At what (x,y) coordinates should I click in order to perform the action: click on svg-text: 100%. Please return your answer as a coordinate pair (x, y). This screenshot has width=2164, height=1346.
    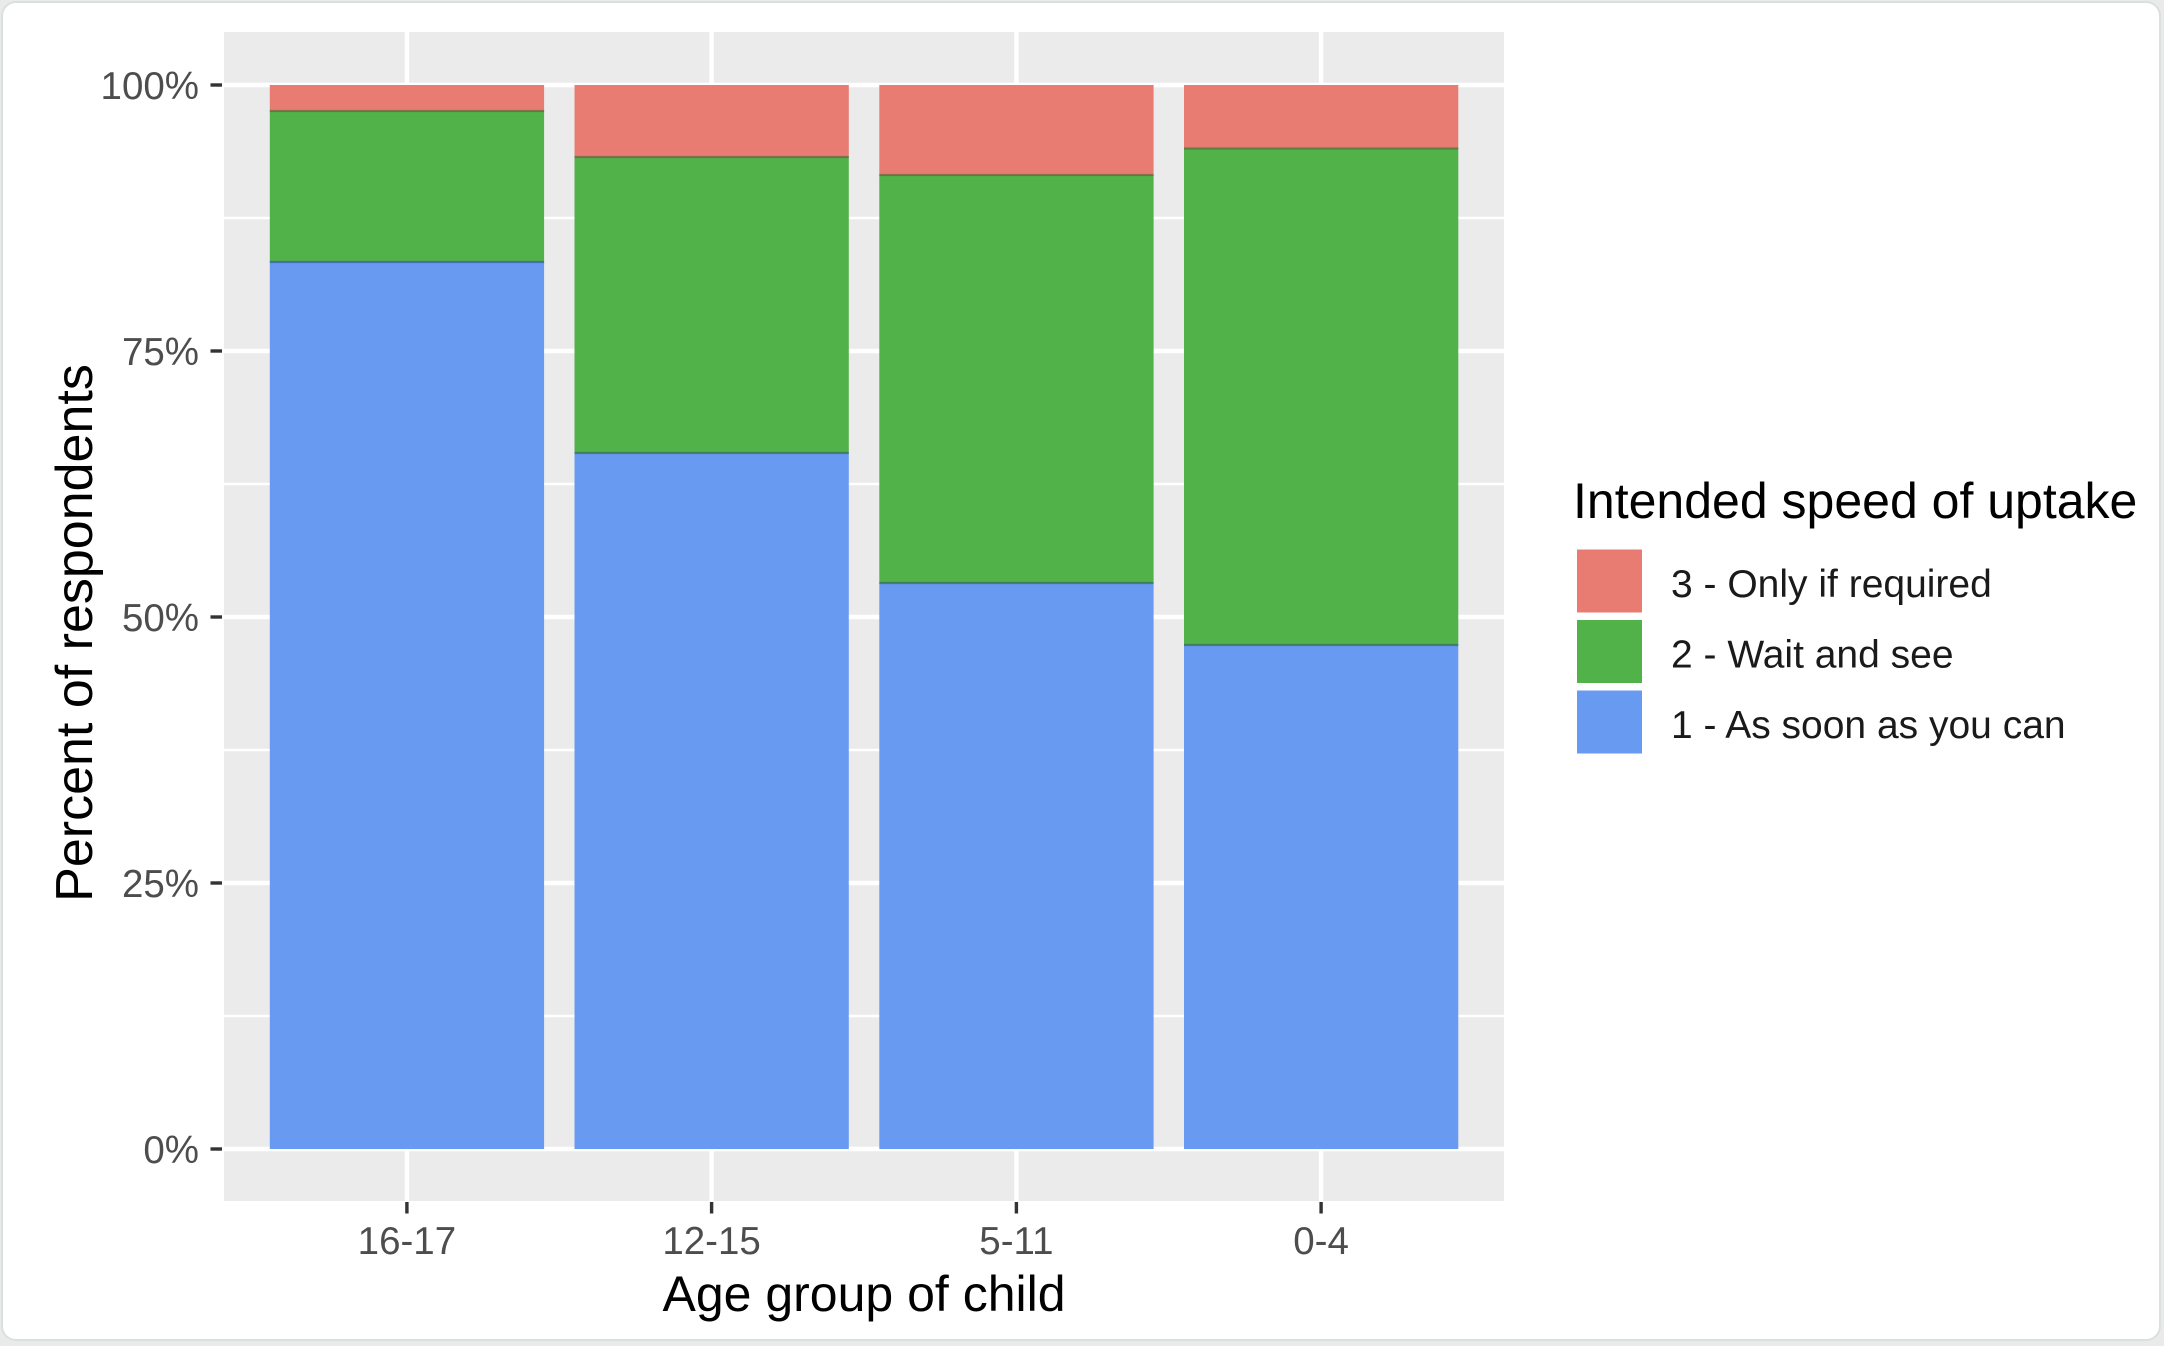
    Looking at the image, I should click on (150, 86).